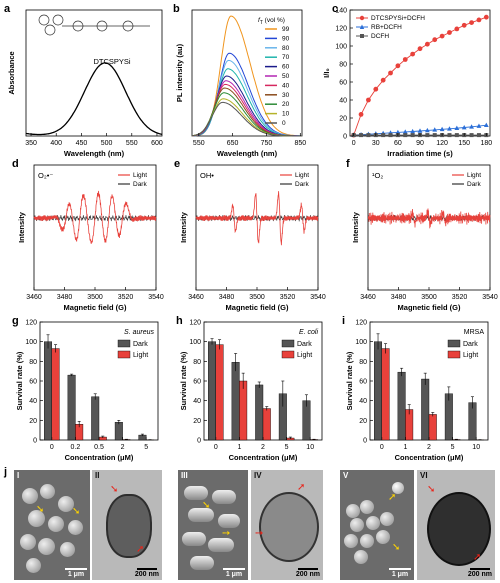 The height and width of the screenshot is (583, 500). I want to click on x-tick-label: 500, so click(107, 143).